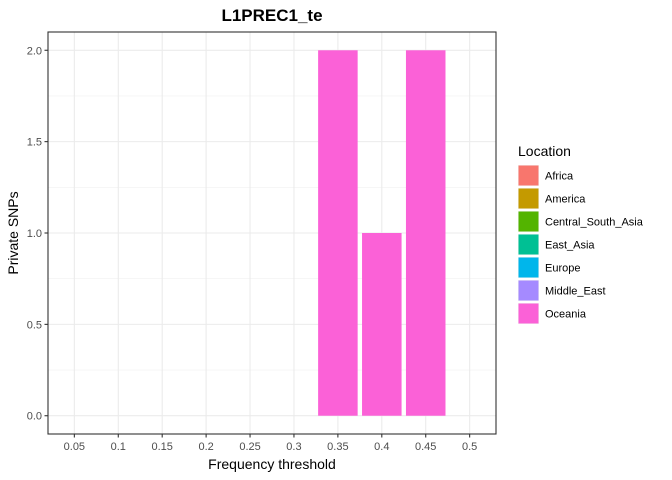 The width and height of the screenshot is (672, 480). Describe the element at coordinates (381, 447) in the screenshot. I see `x-tick-label: 0.4` at that location.